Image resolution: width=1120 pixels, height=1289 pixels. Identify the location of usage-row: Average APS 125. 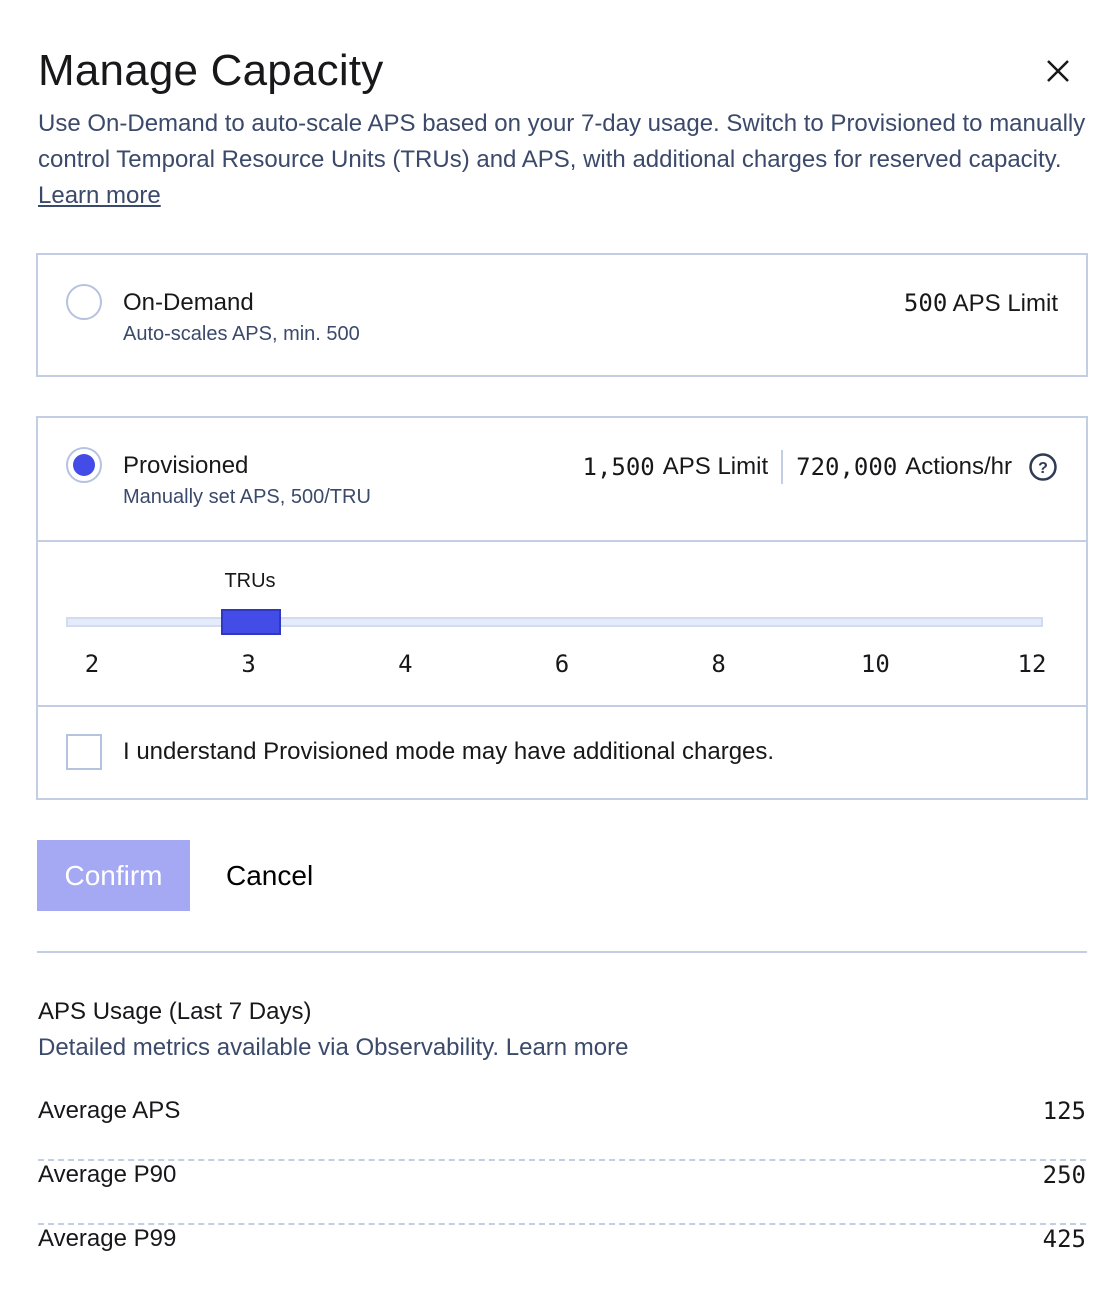
(562, 1129).